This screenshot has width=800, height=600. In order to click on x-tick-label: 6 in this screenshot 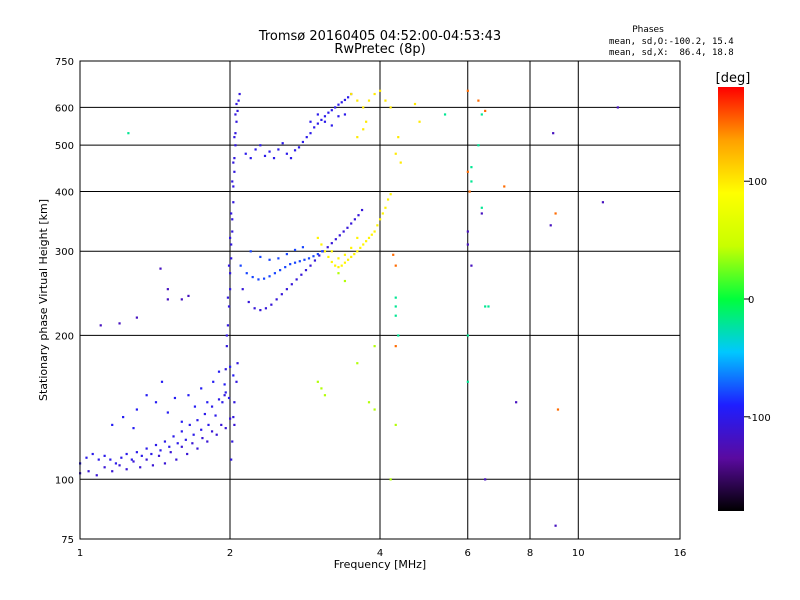, I will do `click(468, 553)`.